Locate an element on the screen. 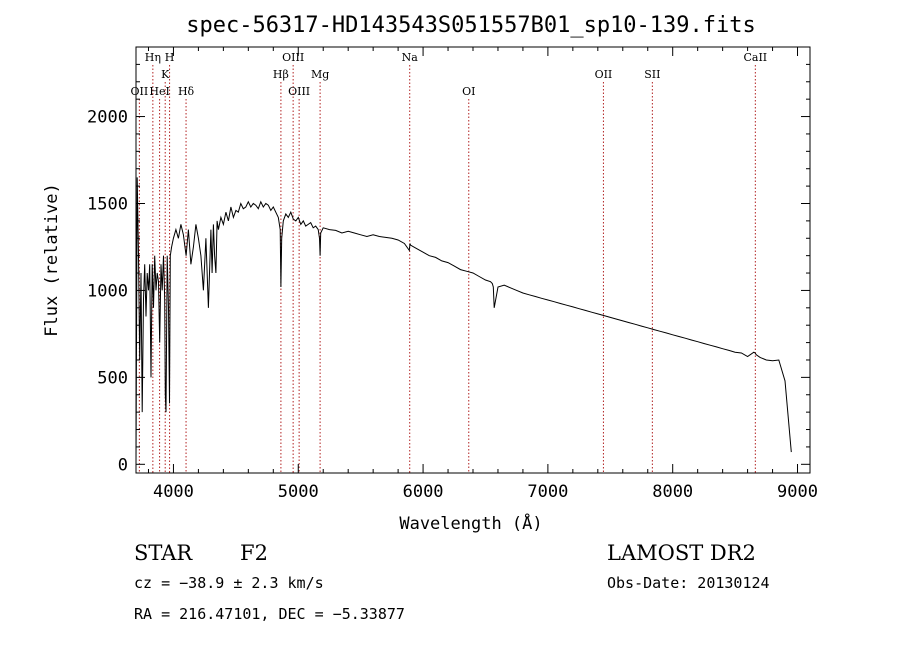 The width and height of the screenshot is (900, 649). spectral-subclass: F2 is located at coordinates (254, 553).